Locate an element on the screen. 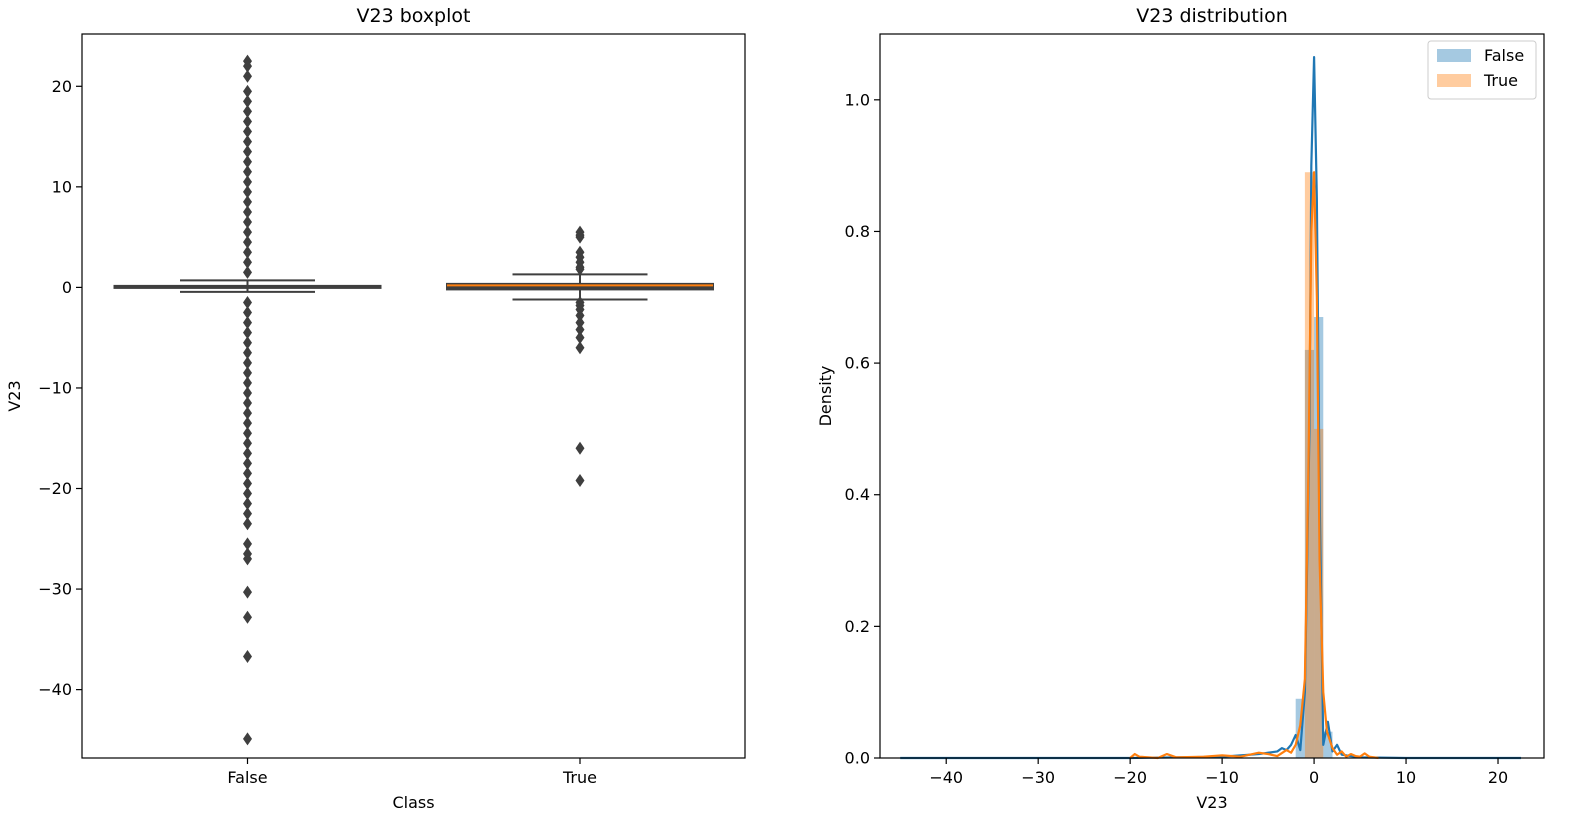  boxplot-y-axis-label: V23 is located at coordinates (14, 395).